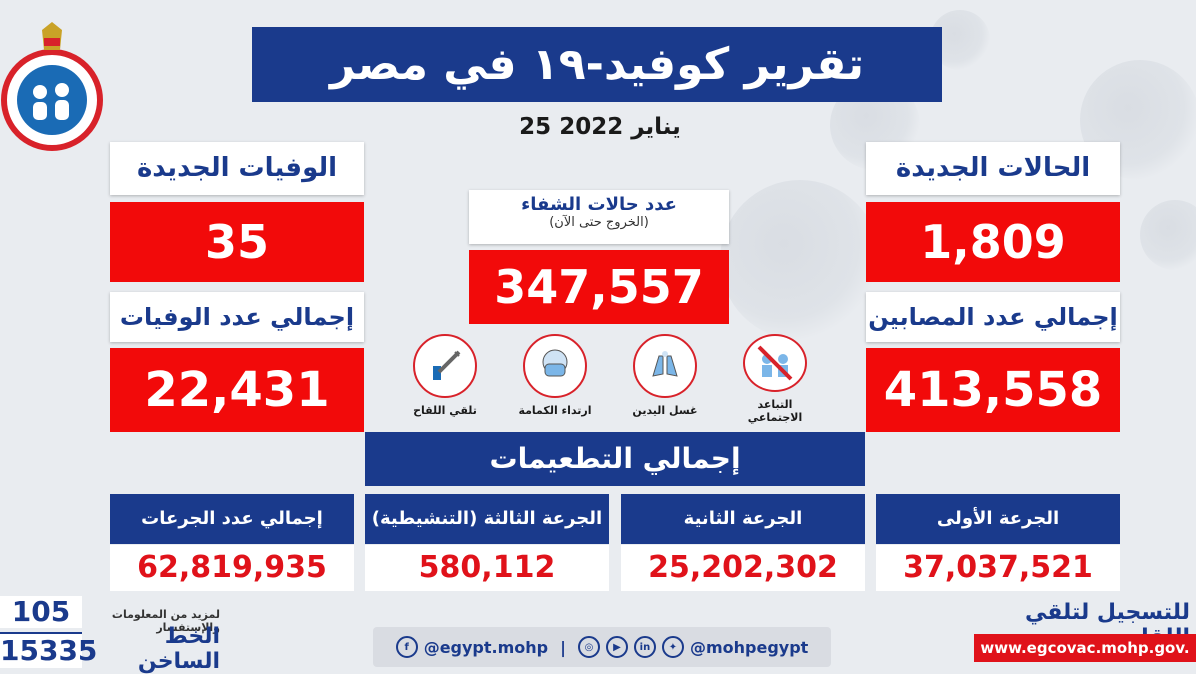 This screenshot has height=674, width=1196. I want to click on social-handle: @mohpegypt, so click(749, 647).